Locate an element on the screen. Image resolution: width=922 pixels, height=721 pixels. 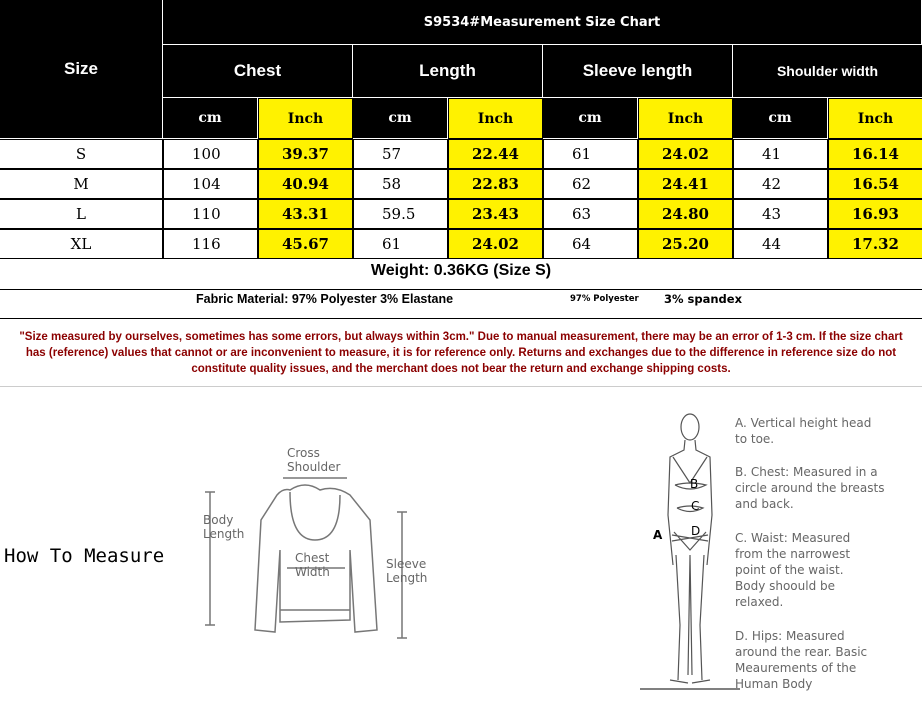
size-cell: XL is located at coordinates (81, 244).